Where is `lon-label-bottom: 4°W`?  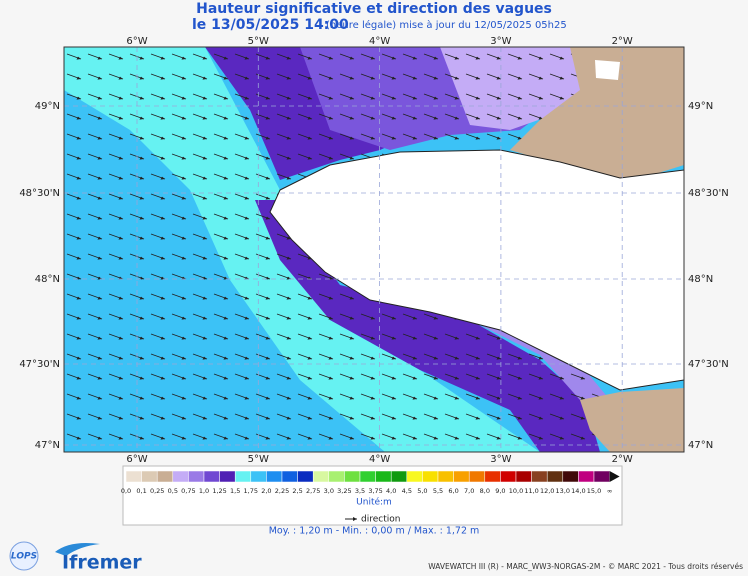
lon-label-bottom: 4°W is located at coordinates (379, 459).